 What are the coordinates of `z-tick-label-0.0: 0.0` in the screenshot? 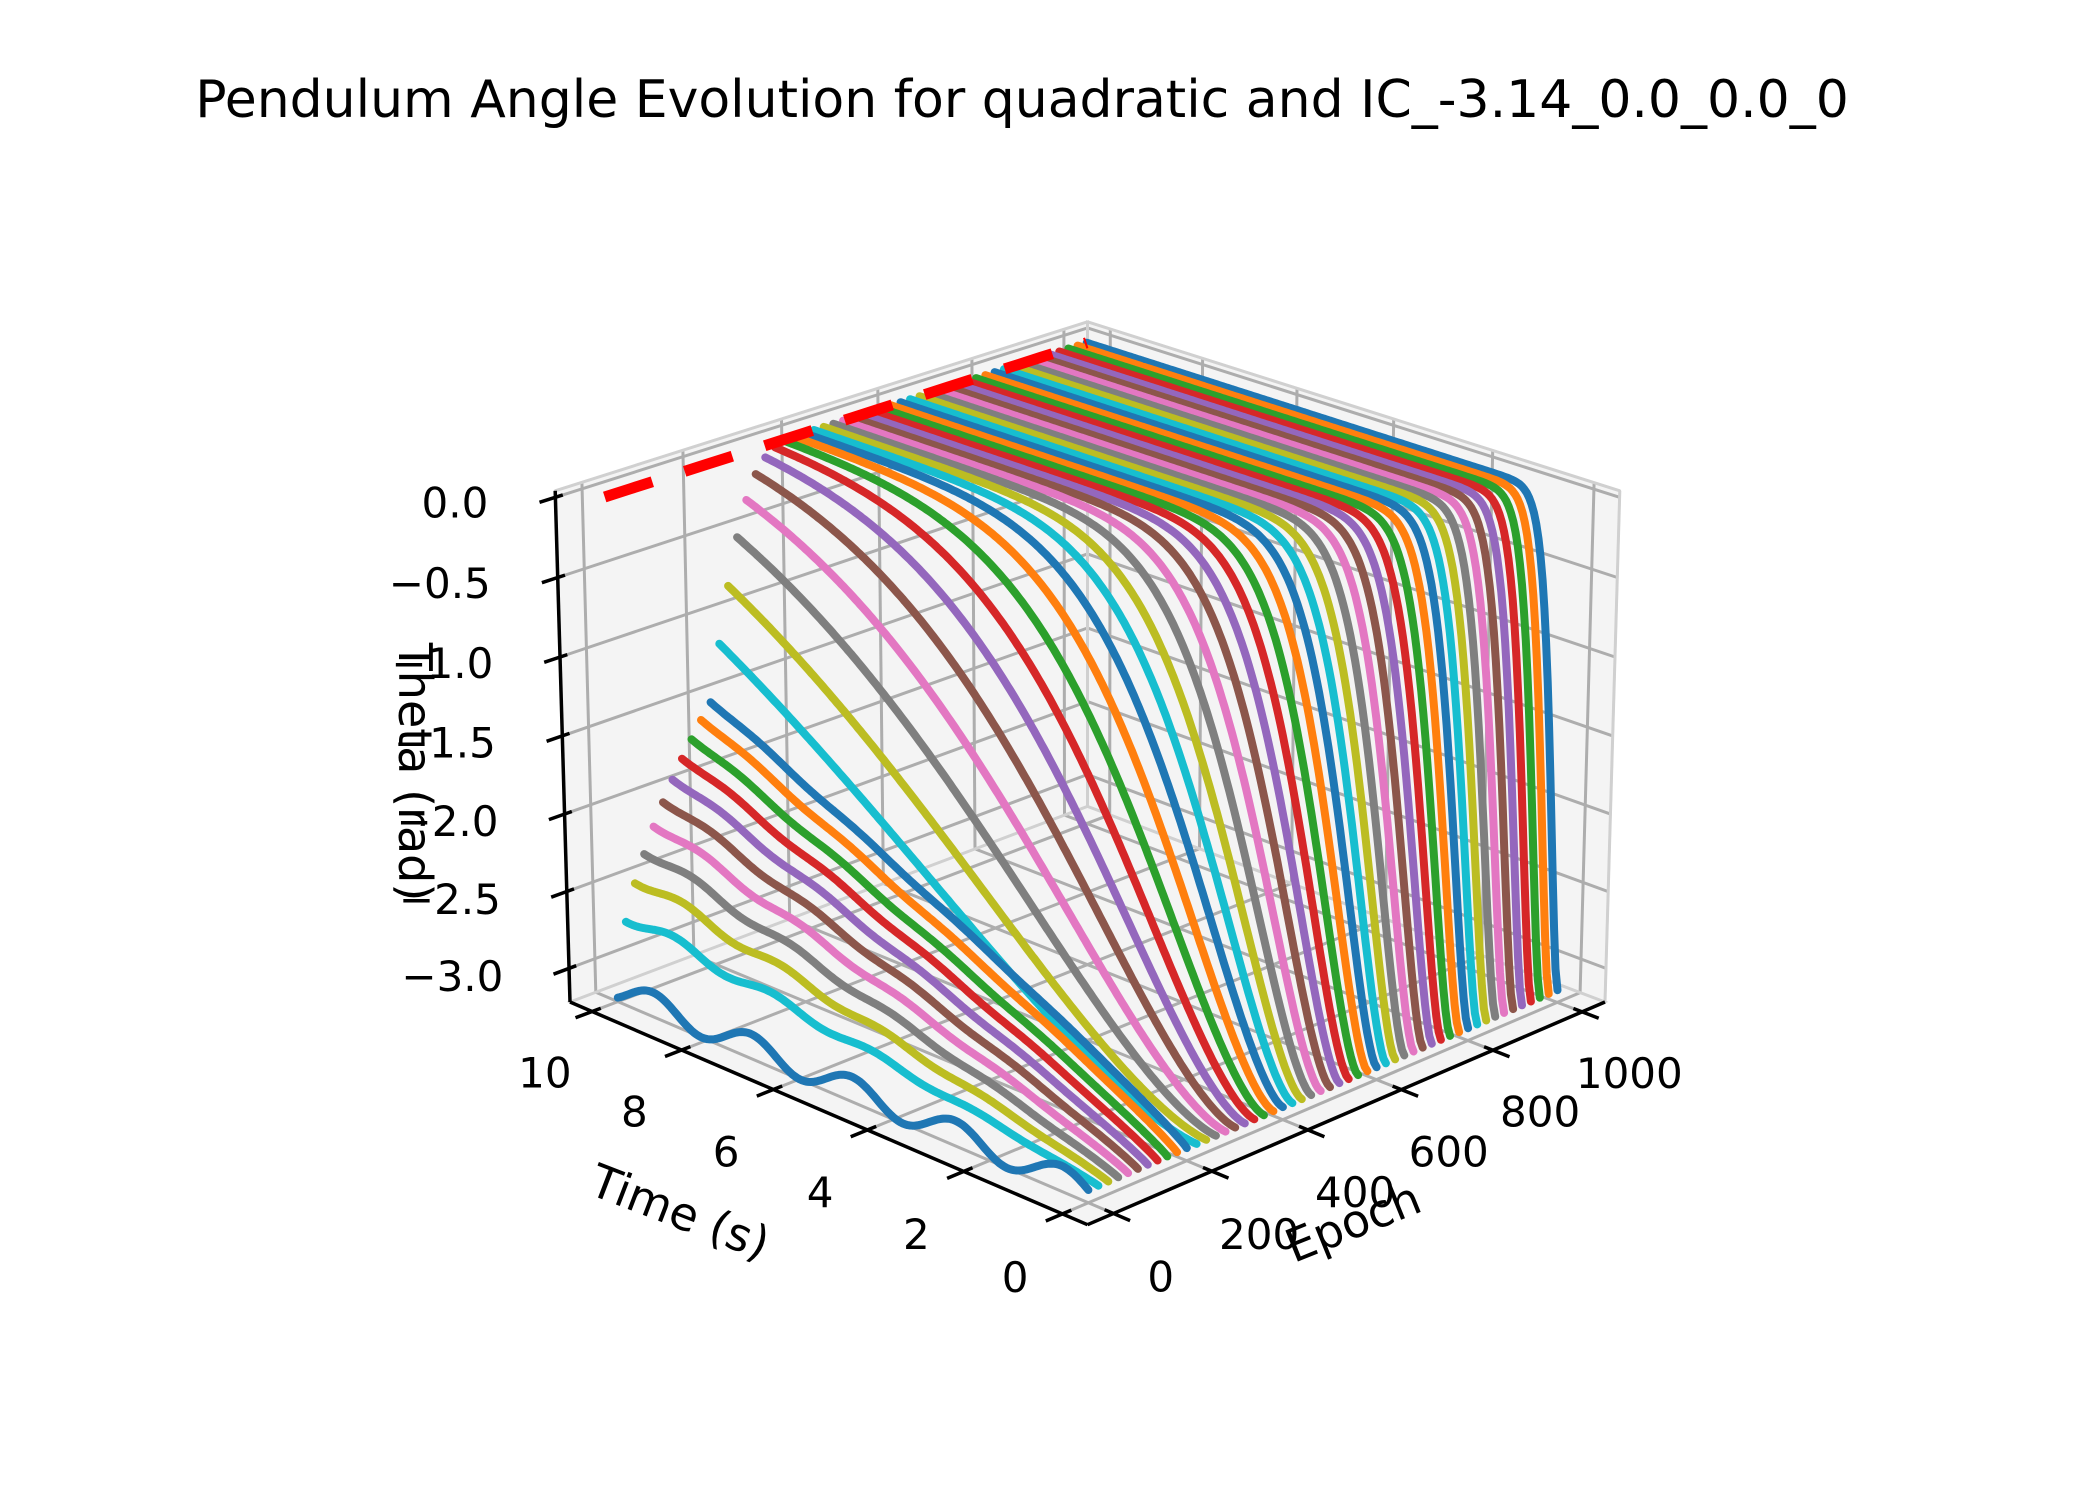 It's located at (455, 502).